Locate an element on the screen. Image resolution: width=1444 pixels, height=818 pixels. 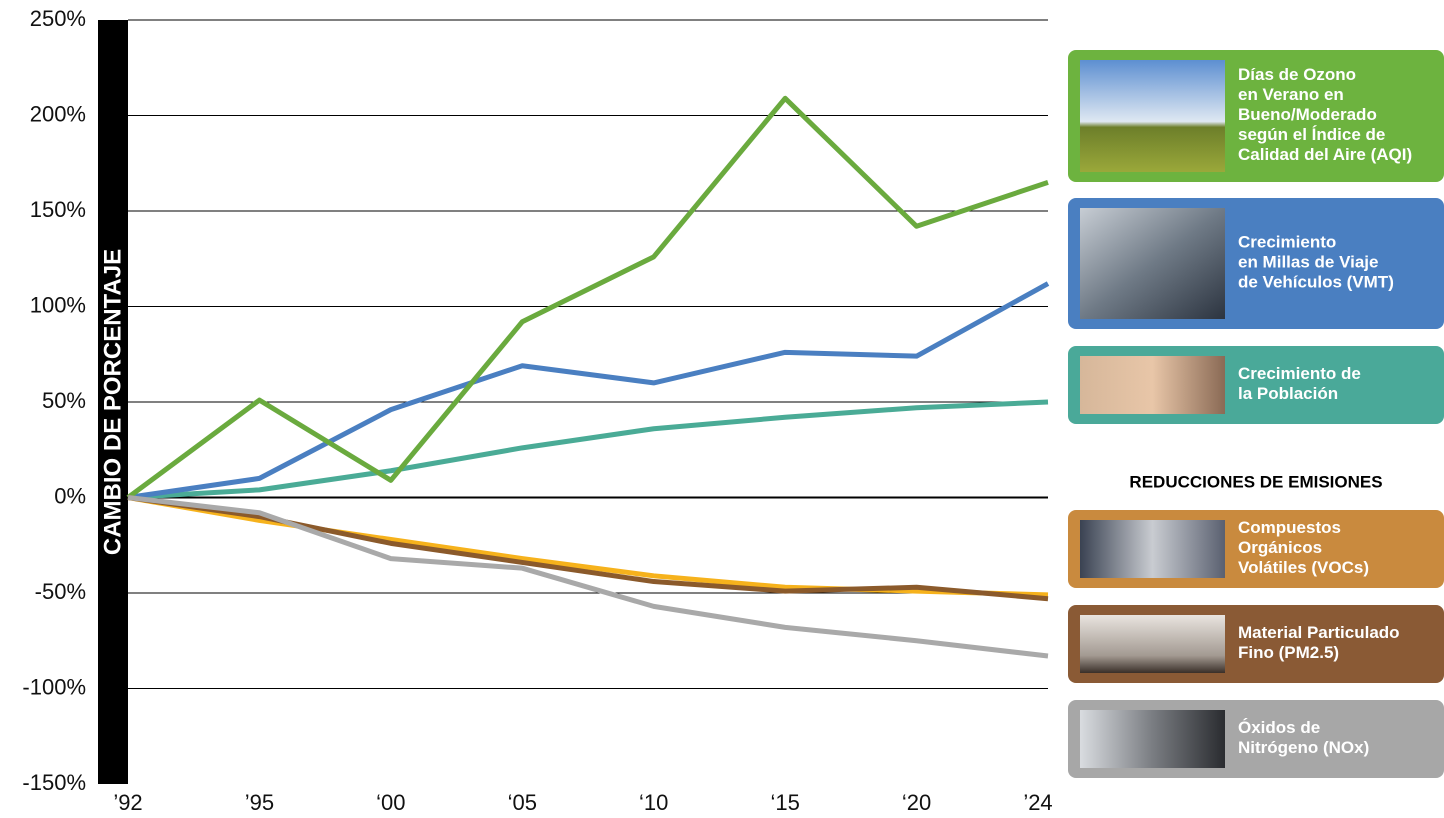
legend-label: Crecimiento de la Población is located at coordinates (1299, 383).